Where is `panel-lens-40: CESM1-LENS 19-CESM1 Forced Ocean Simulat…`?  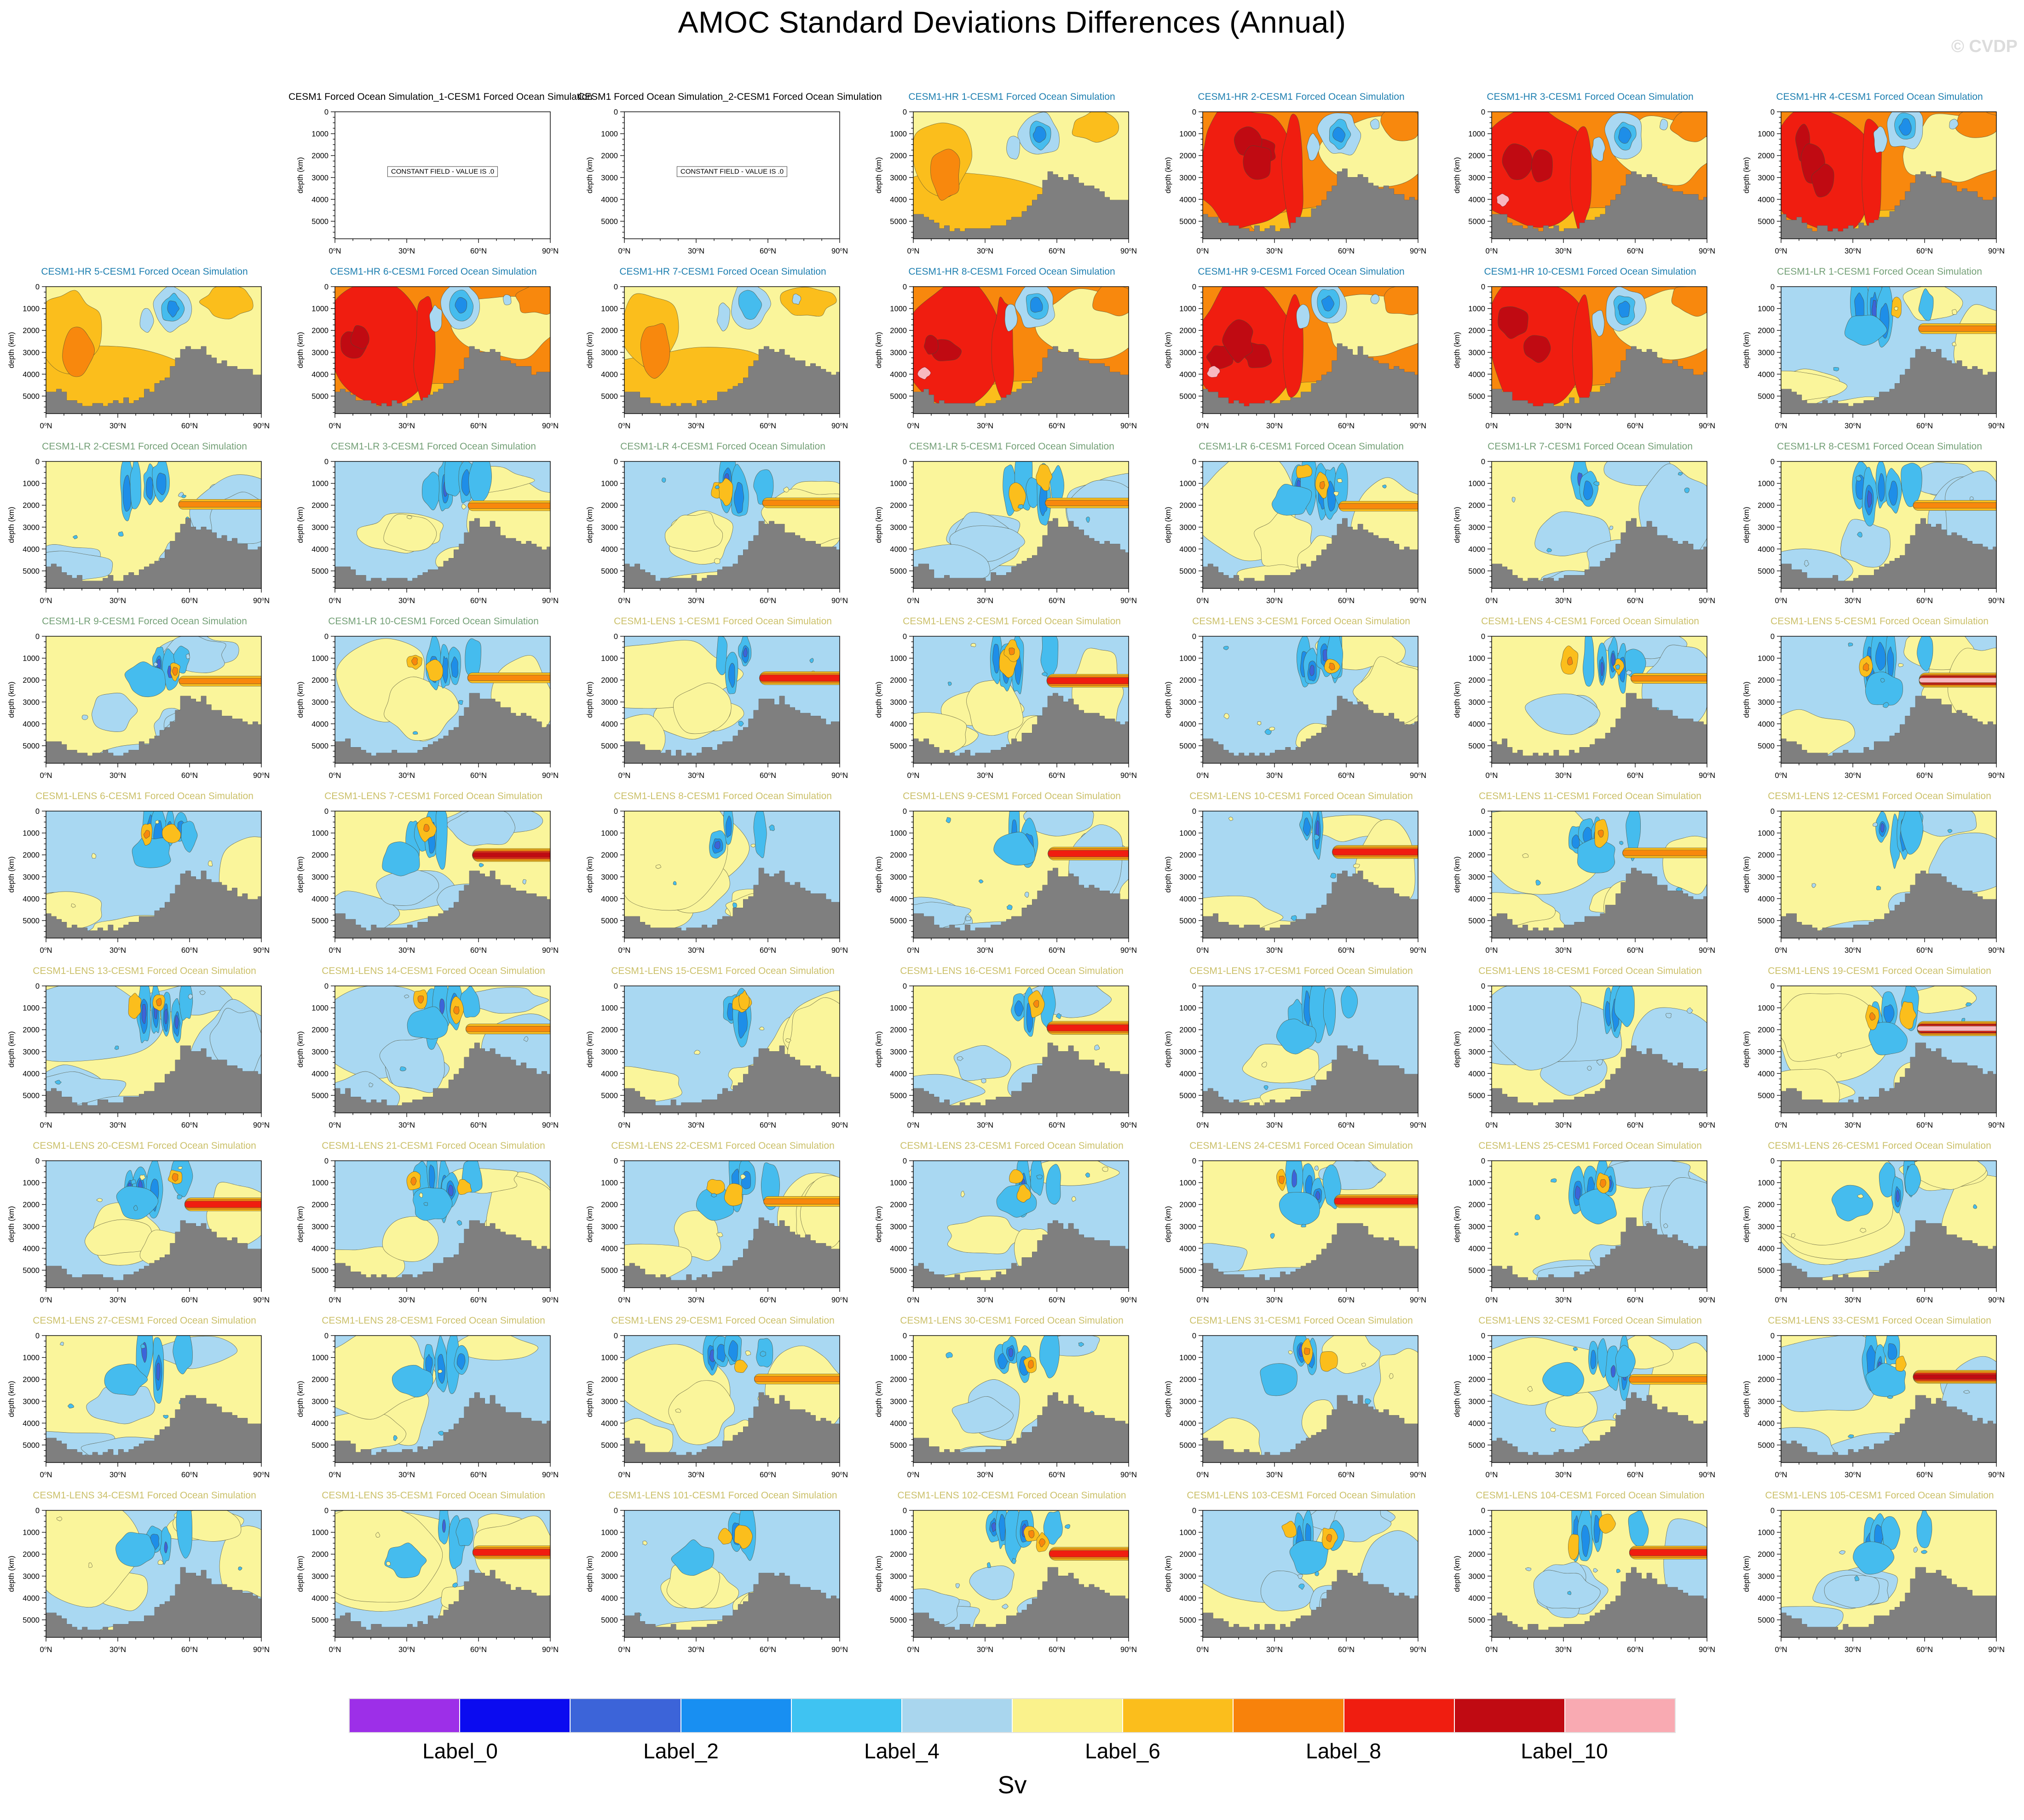
panel-lens-40: CESM1-LENS 19-CESM1 Forced Ocean Simulat… is located at coordinates (1879, 1045).